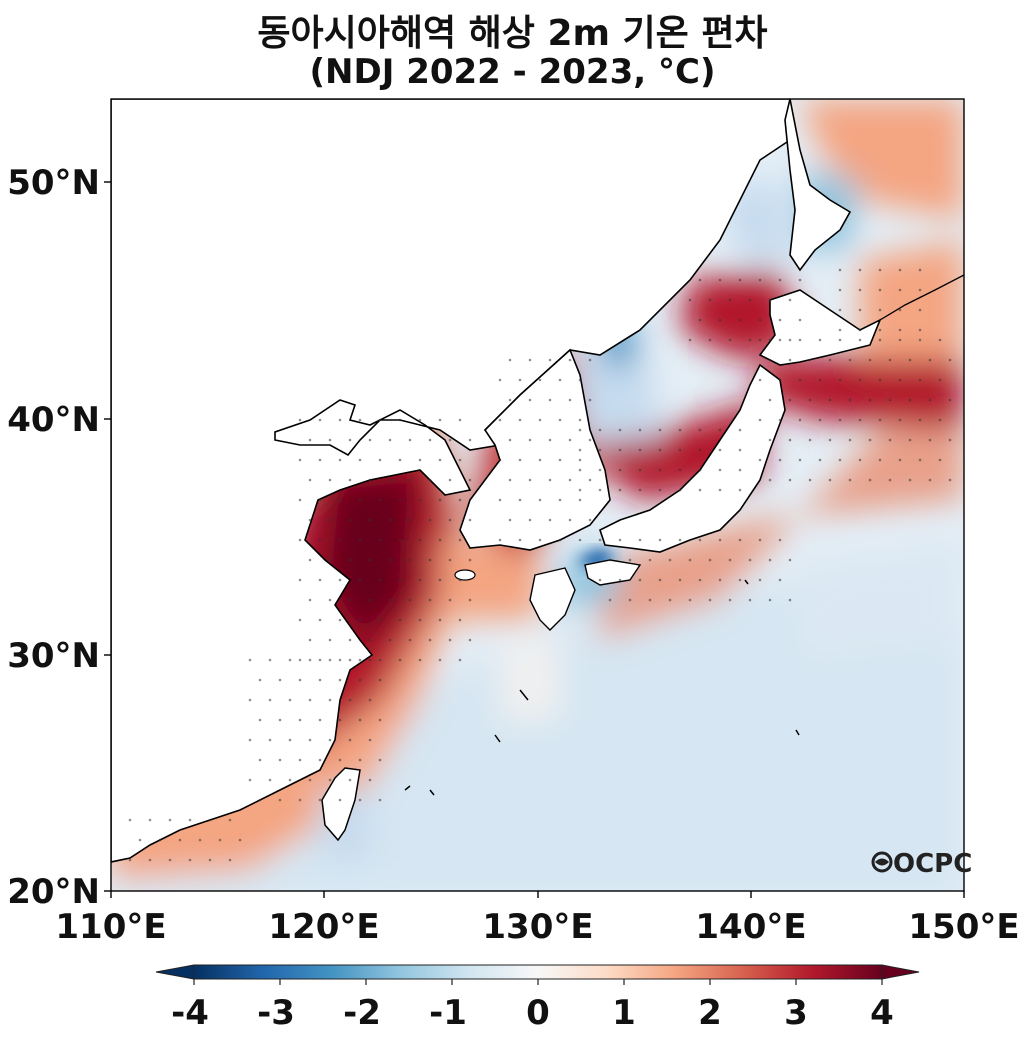  Describe the element at coordinates (963, 927) in the screenshot. I see `lon-tick-150: 150°E` at that location.